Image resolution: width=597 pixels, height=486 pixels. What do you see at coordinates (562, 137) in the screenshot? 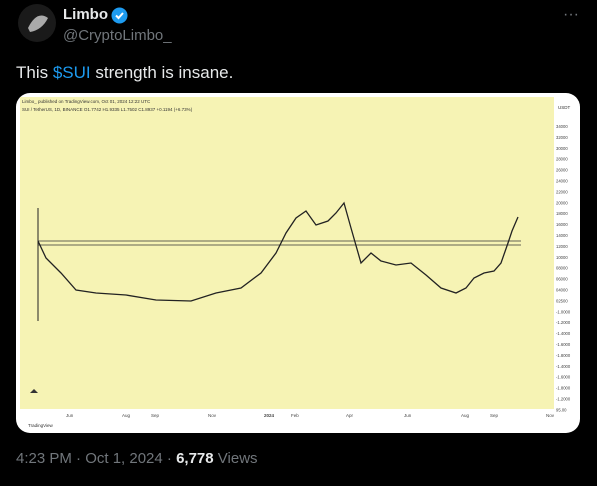
I see `price-label: 32000` at bounding box center [562, 137].